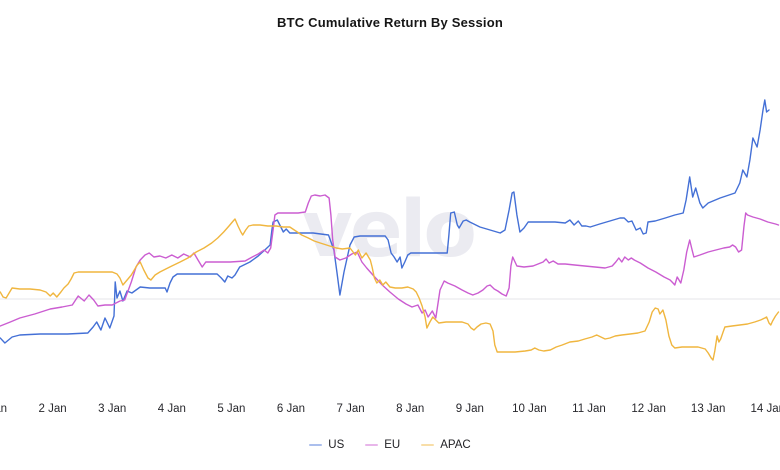  What do you see at coordinates (336, 445) in the screenshot?
I see `legend-label-us: US` at bounding box center [336, 445].